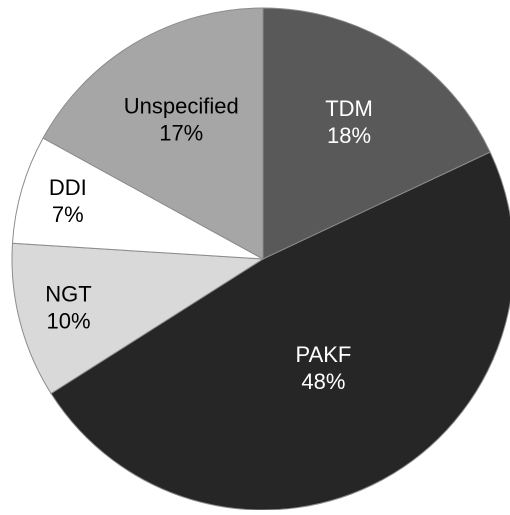 Image resolution: width=510 pixels, height=515 pixels. Describe the element at coordinates (68, 187) in the screenshot. I see `slice-category-label: DDI` at that location.